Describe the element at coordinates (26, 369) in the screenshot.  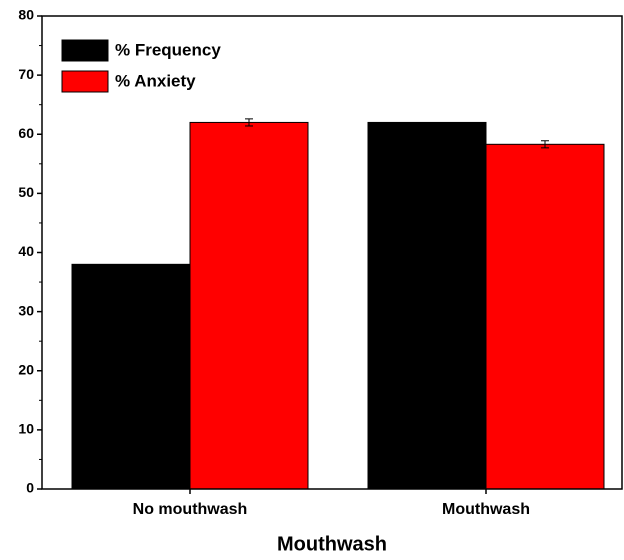
I see `y-tick-label: 20` at that location.